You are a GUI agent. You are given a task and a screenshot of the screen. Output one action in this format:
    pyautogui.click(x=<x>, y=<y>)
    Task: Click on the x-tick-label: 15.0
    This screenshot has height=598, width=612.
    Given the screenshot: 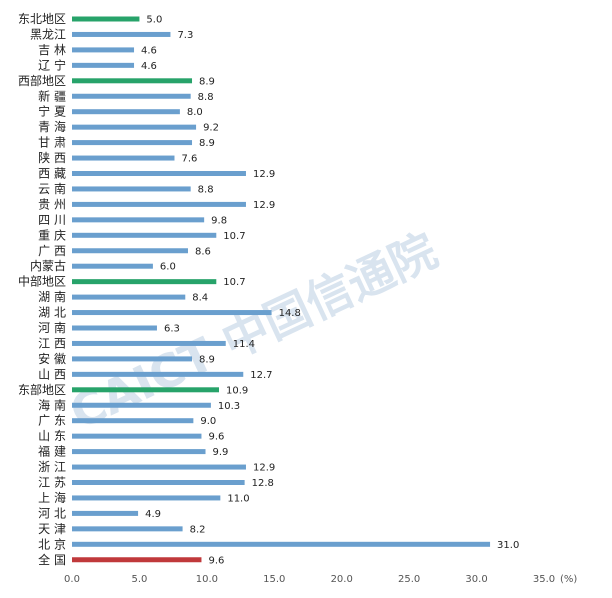 What is the action you would take?
    pyautogui.click(x=274, y=579)
    